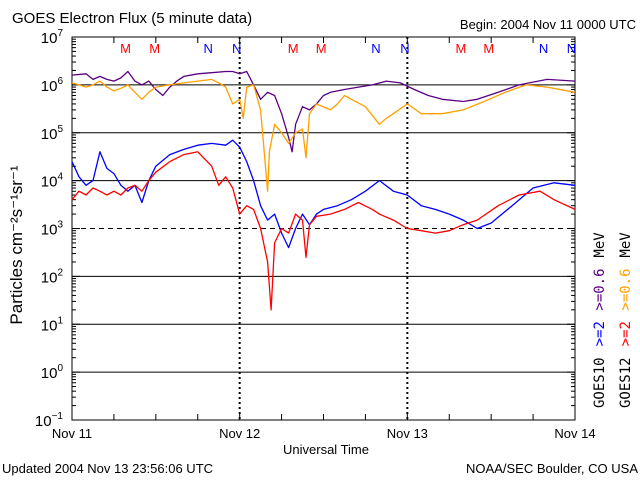 This screenshot has width=640, height=480. What do you see at coordinates (52, 372) in the screenshot?
I see `y-tick-label: 10⁰` at bounding box center [52, 372].